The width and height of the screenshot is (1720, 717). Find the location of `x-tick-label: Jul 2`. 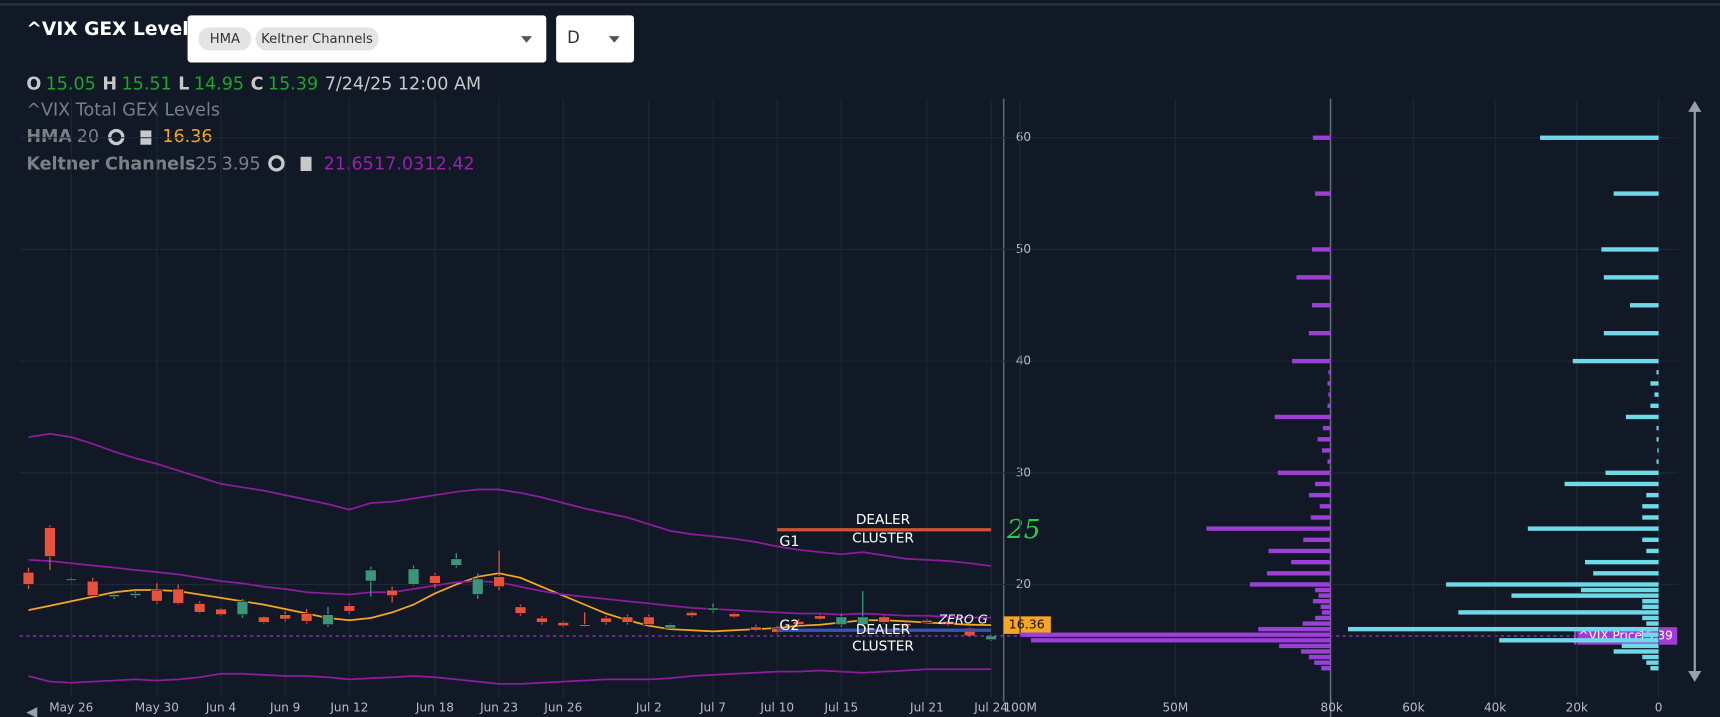

x-tick-label: Jul 2 is located at coordinates (648, 708).